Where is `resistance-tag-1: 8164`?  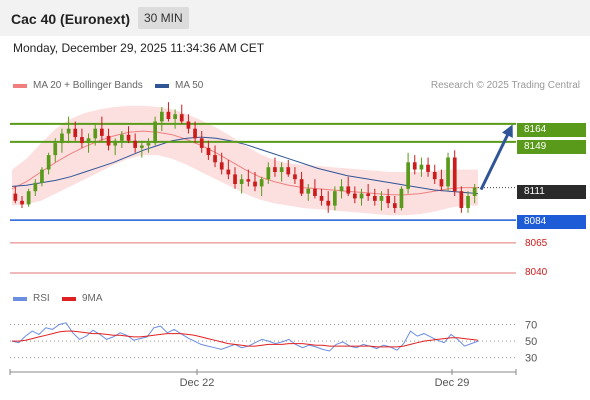
resistance-tag-1: 8164 is located at coordinates (551, 130).